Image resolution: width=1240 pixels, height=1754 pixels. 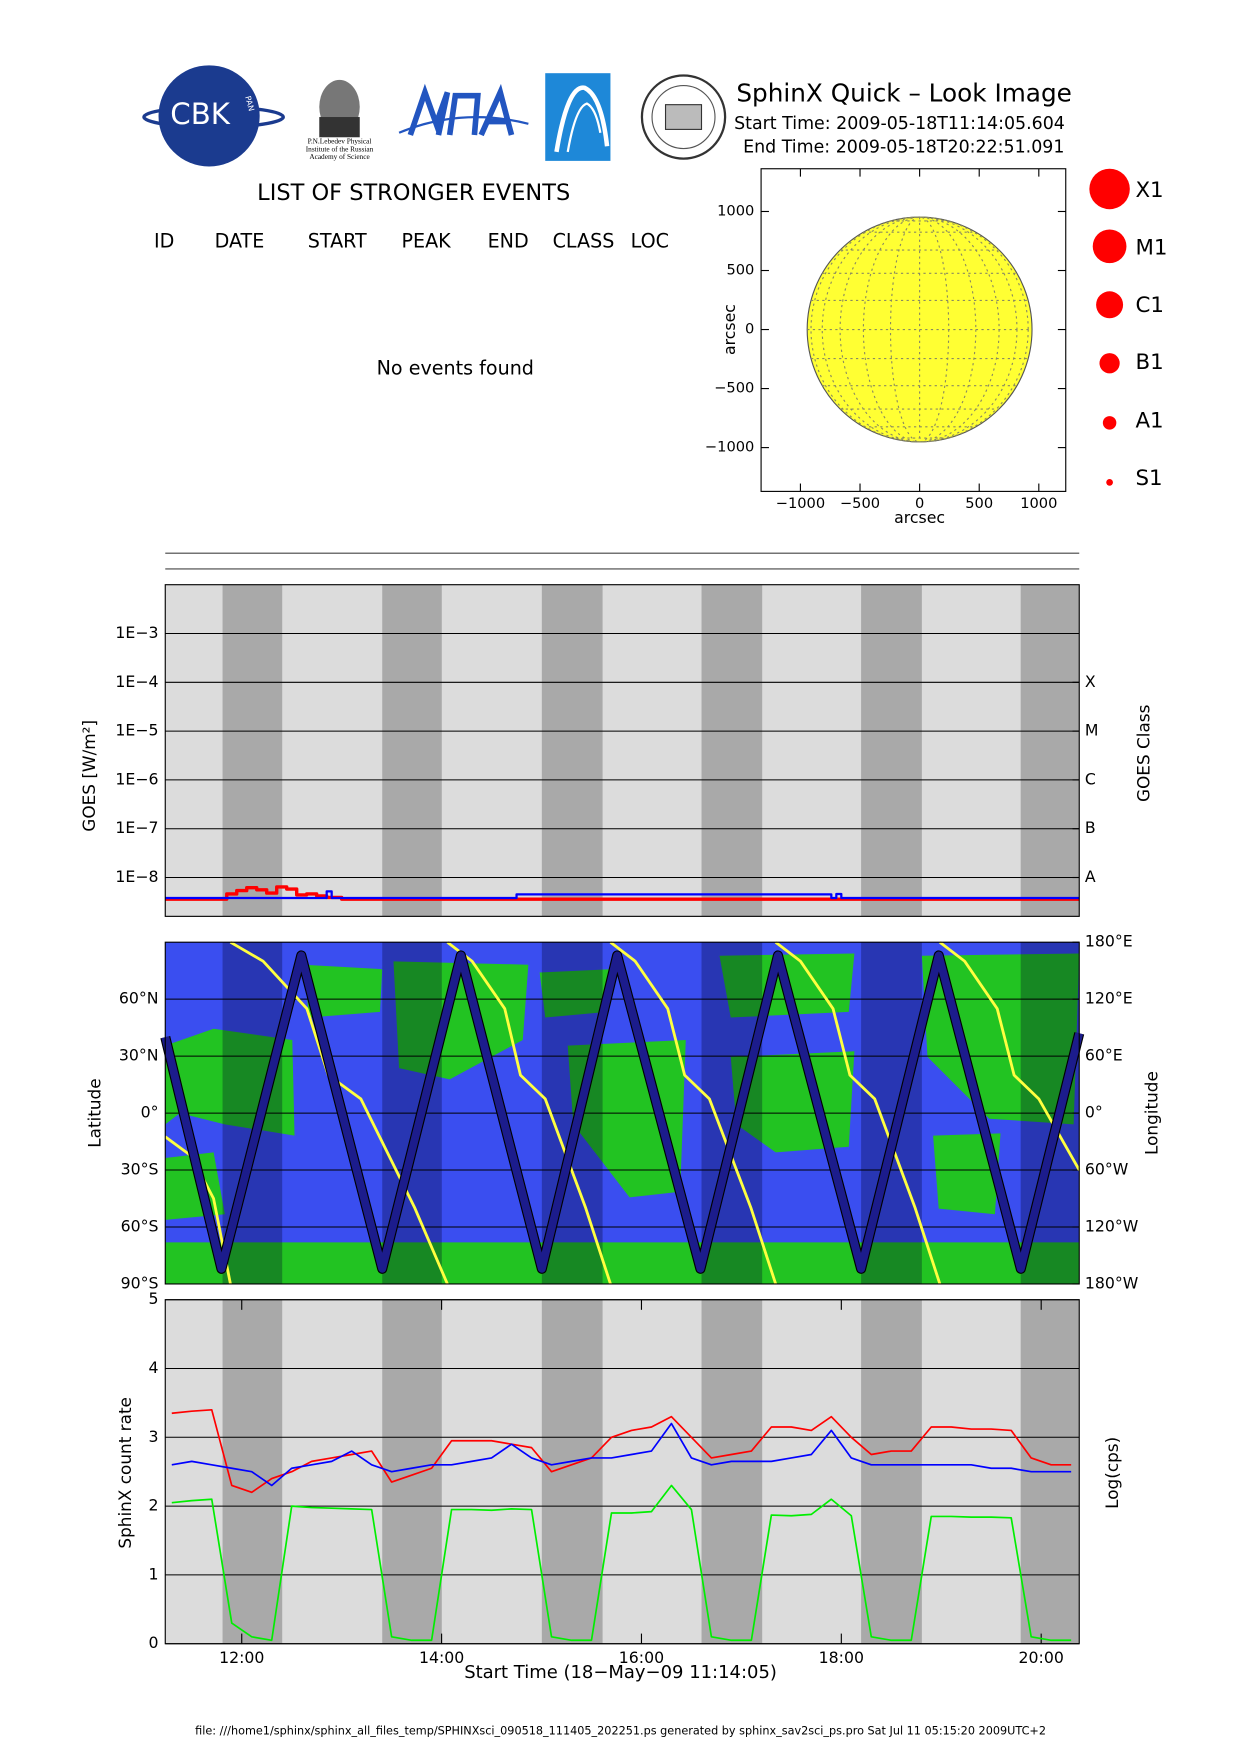 What do you see at coordinates (339, 156) in the screenshot?
I see `logo-text: Academy of Science` at bounding box center [339, 156].